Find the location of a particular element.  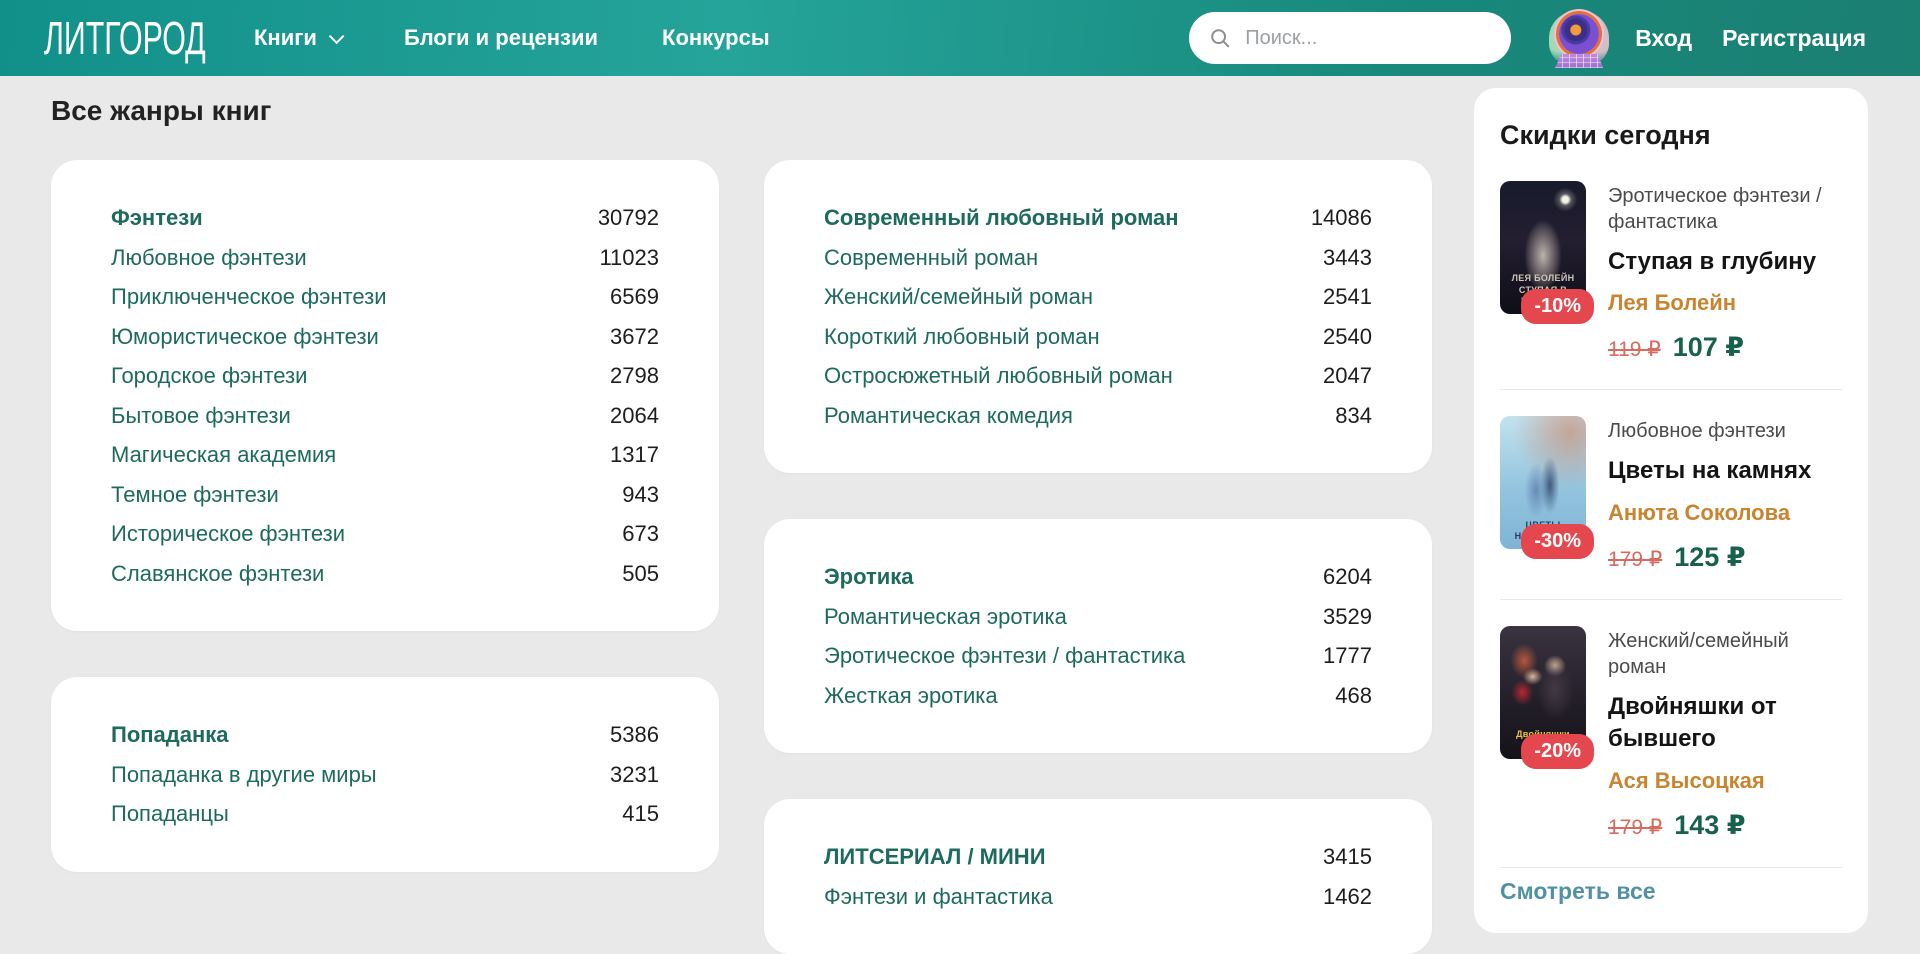

genre-row: Городское фэнтези 2798 is located at coordinates (385, 376).